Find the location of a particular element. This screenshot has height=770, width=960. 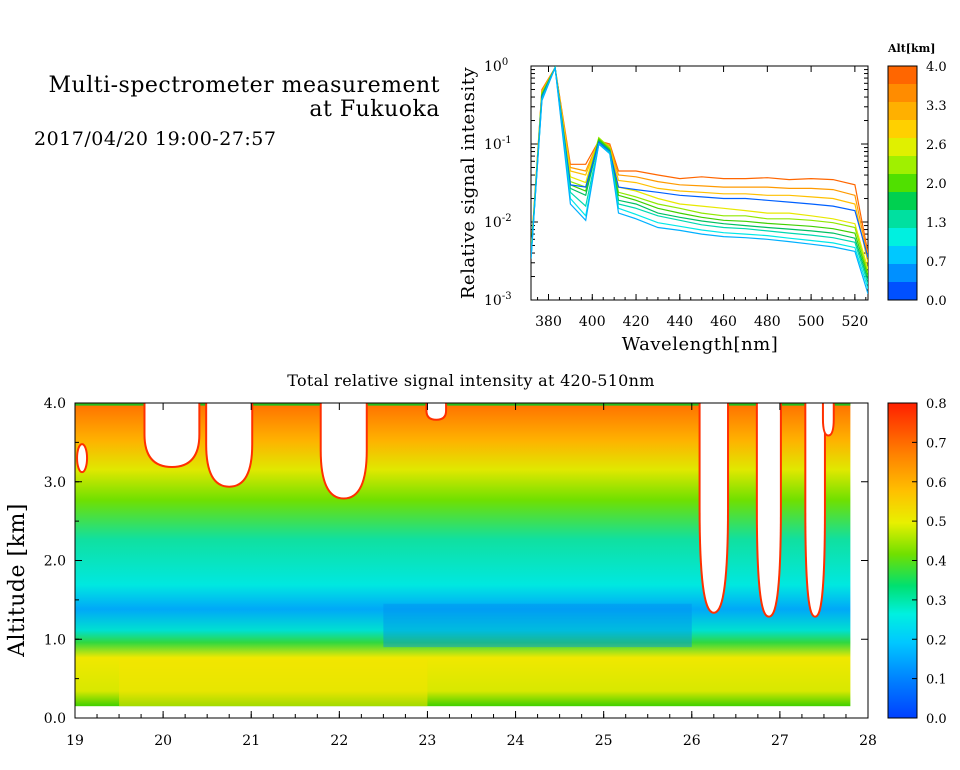

heatmap-x-tick-label: 26 is located at coordinates (692, 741).